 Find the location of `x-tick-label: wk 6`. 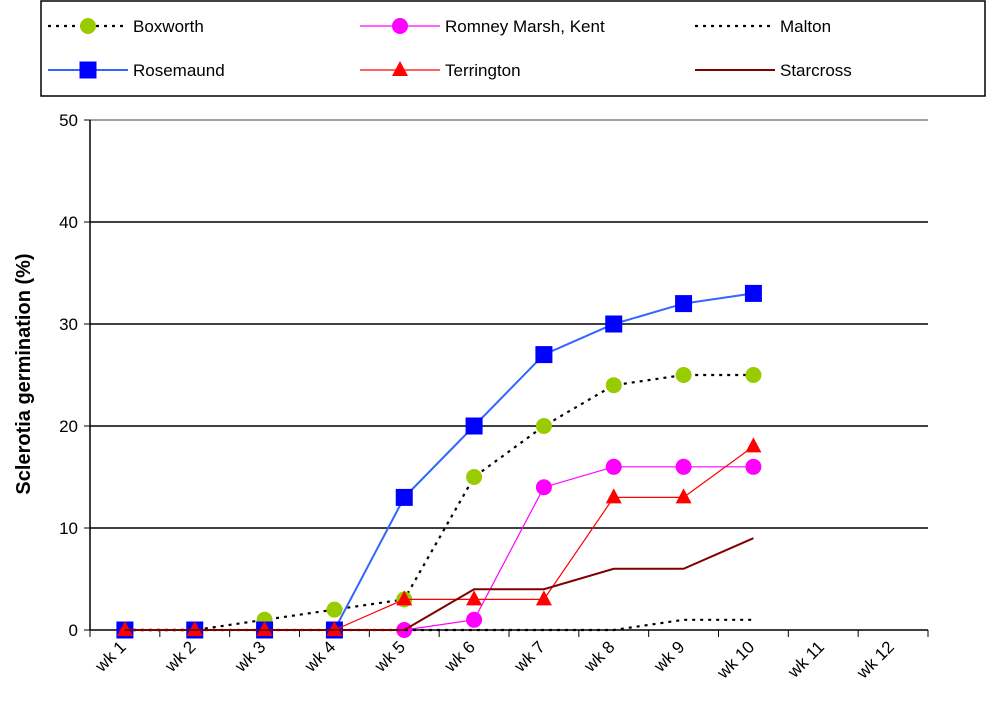

x-tick-label: wk 6 is located at coordinates (459, 656).